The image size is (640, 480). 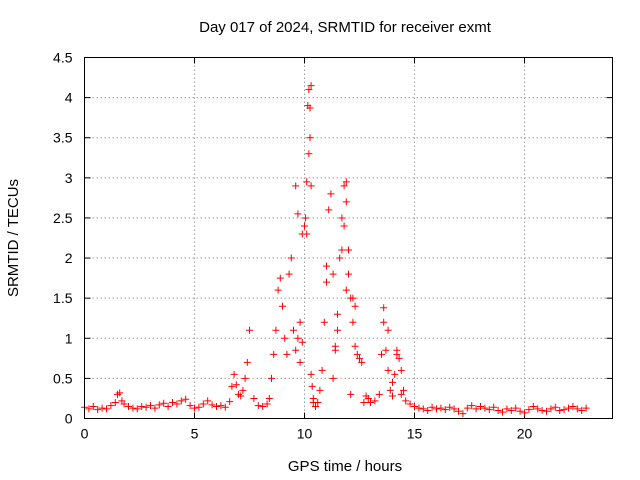 What do you see at coordinates (69, 98) in the screenshot?
I see `y-tick-label: 4` at bounding box center [69, 98].